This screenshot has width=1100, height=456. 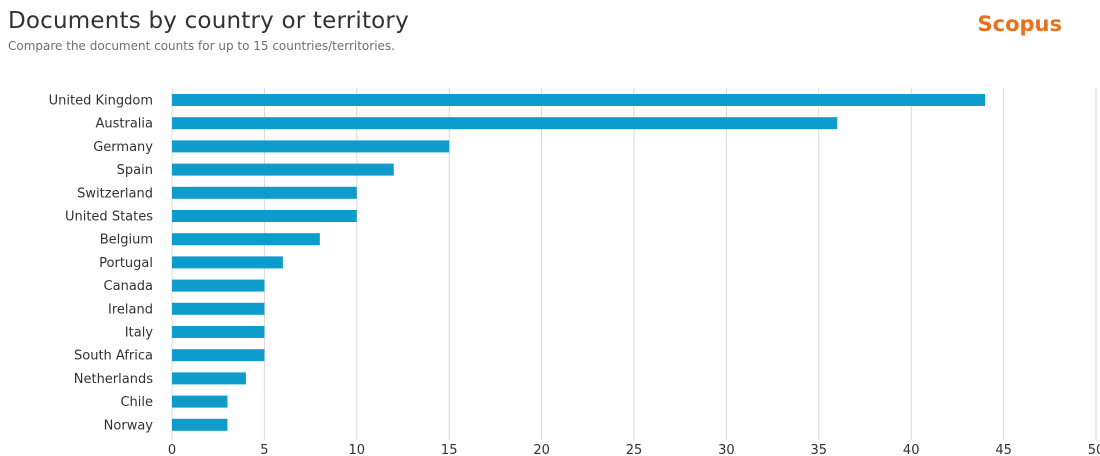 What do you see at coordinates (541, 449) in the screenshot?
I see `x-tick-label: 20` at bounding box center [541, 449].